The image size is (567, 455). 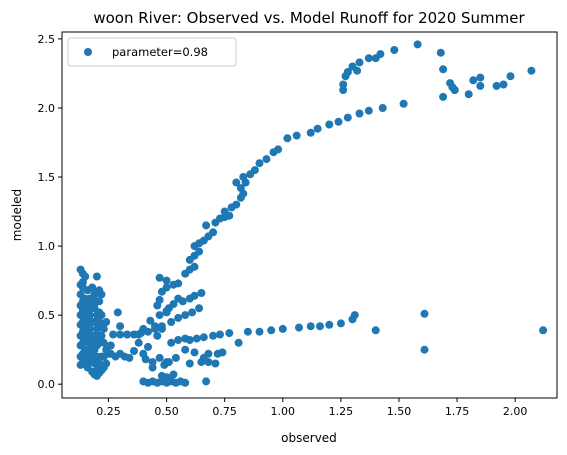 What do you see at coordinates (17, 215) in the screenshot?
I see `y-axis-label: modeled` at bounding box center [17, 215].